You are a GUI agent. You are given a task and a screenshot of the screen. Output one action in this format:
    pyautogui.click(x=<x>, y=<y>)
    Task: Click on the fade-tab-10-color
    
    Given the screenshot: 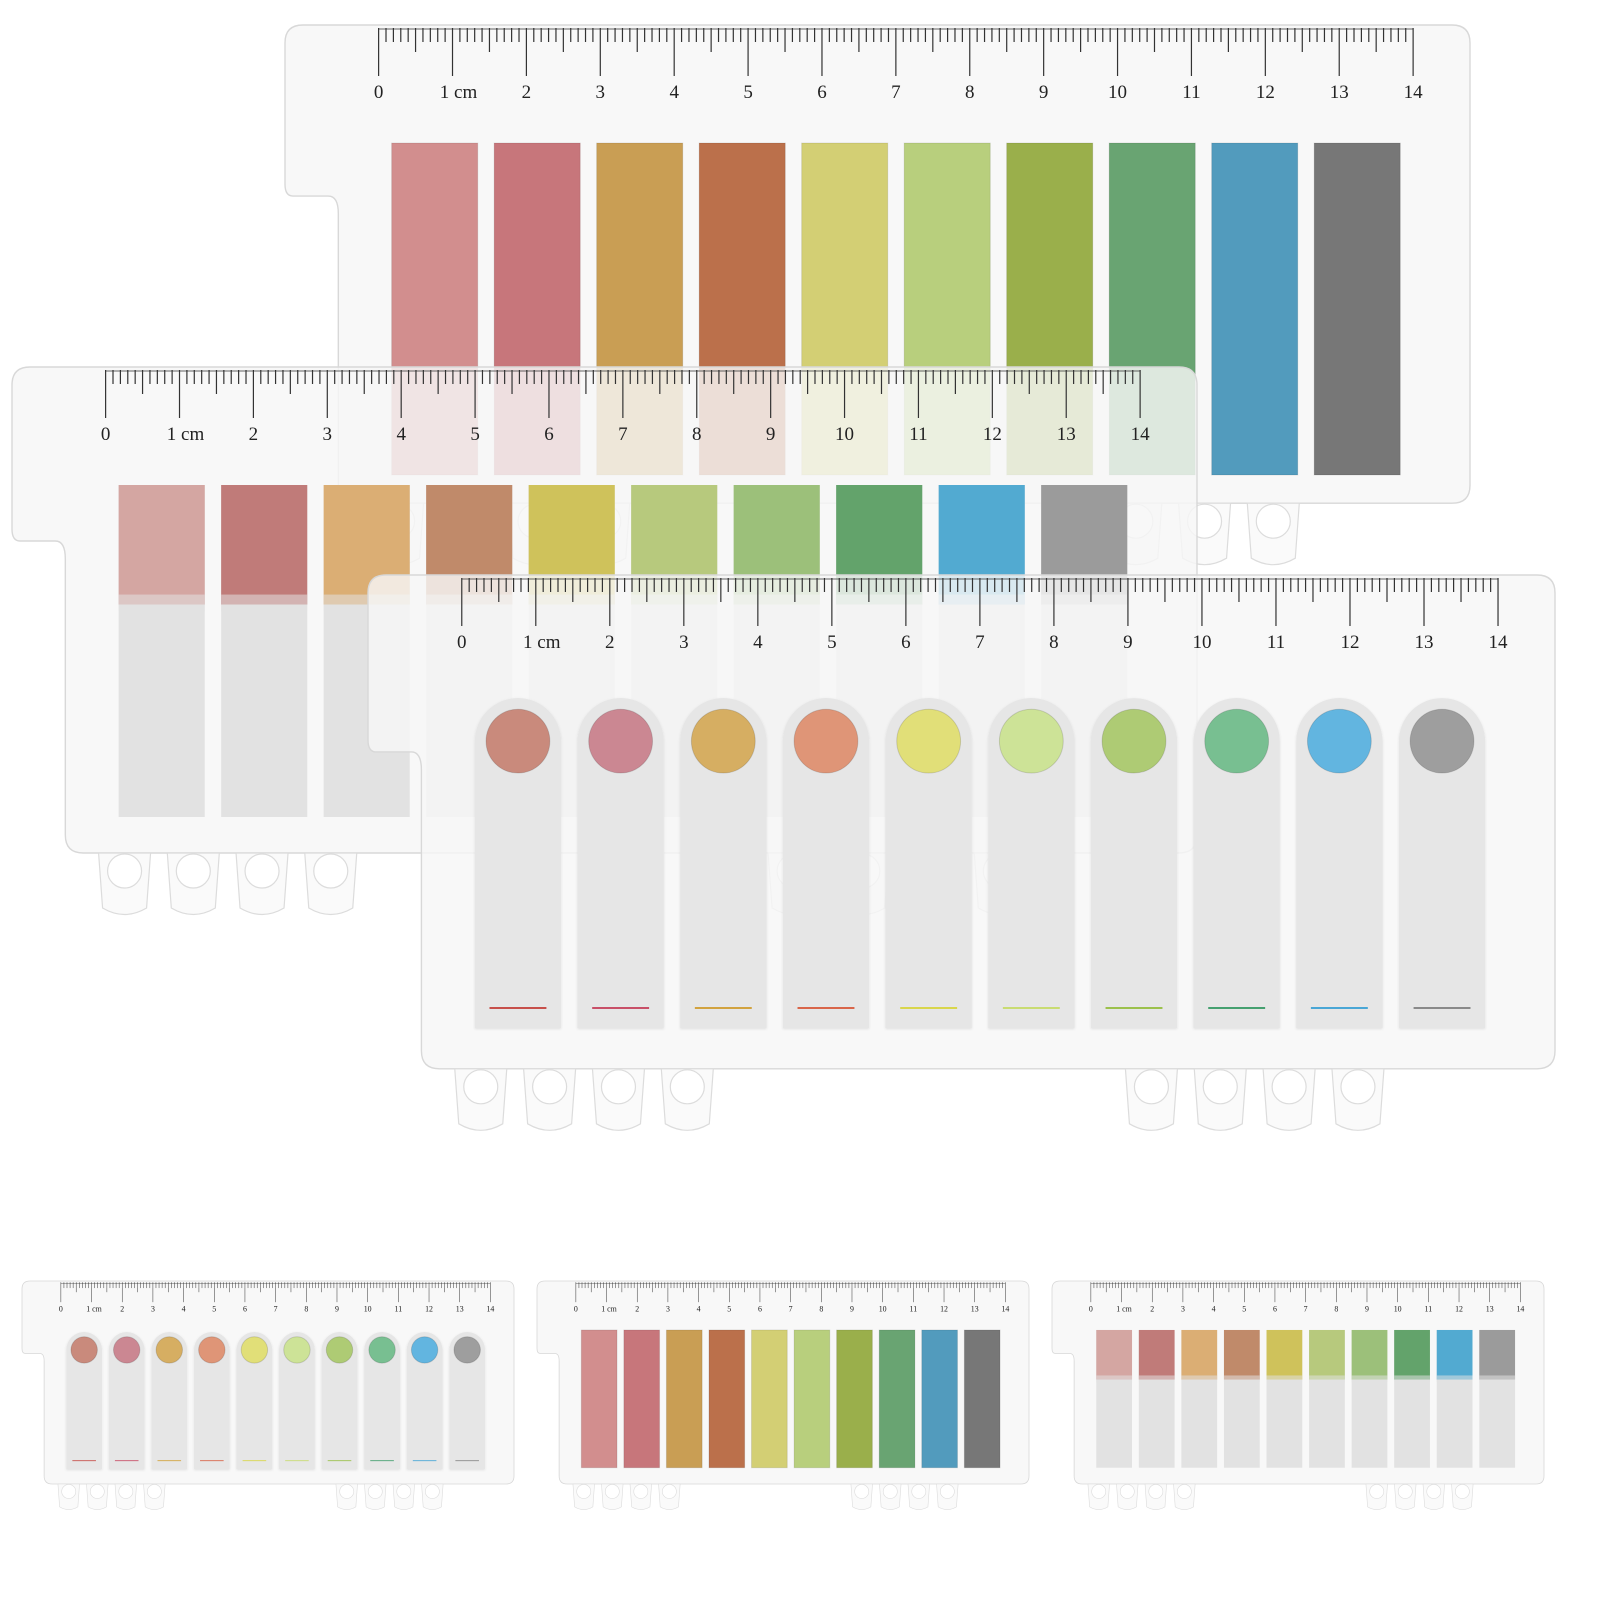 What is the action you would take?
    pyautogui.click(x=1497, y=1354)
    